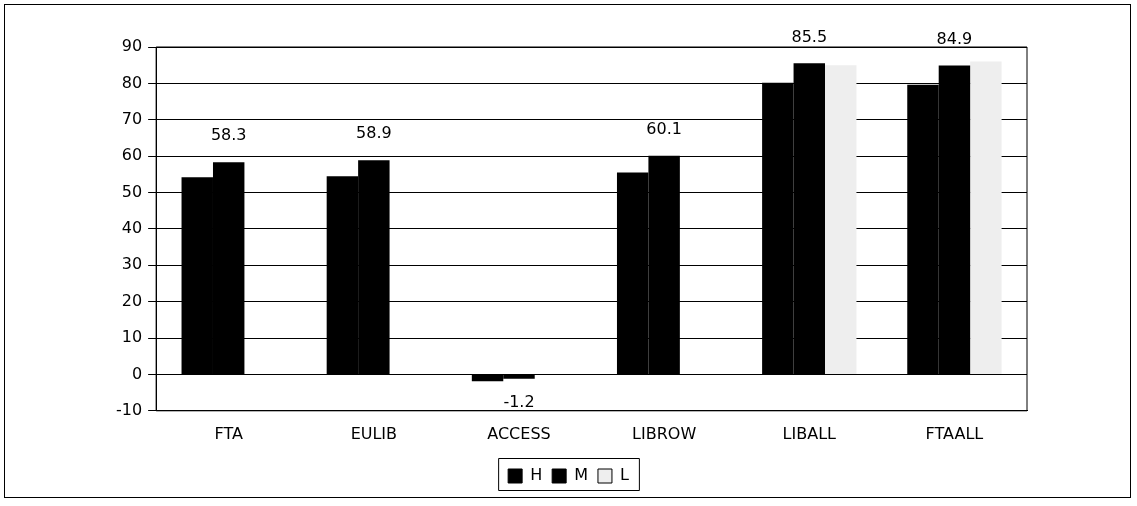 The width and height of the screenshot is (1137, 506). Describe the element at coordinates (132, 264) in the screenshot. I see `y-tick-label: 30` at that location.